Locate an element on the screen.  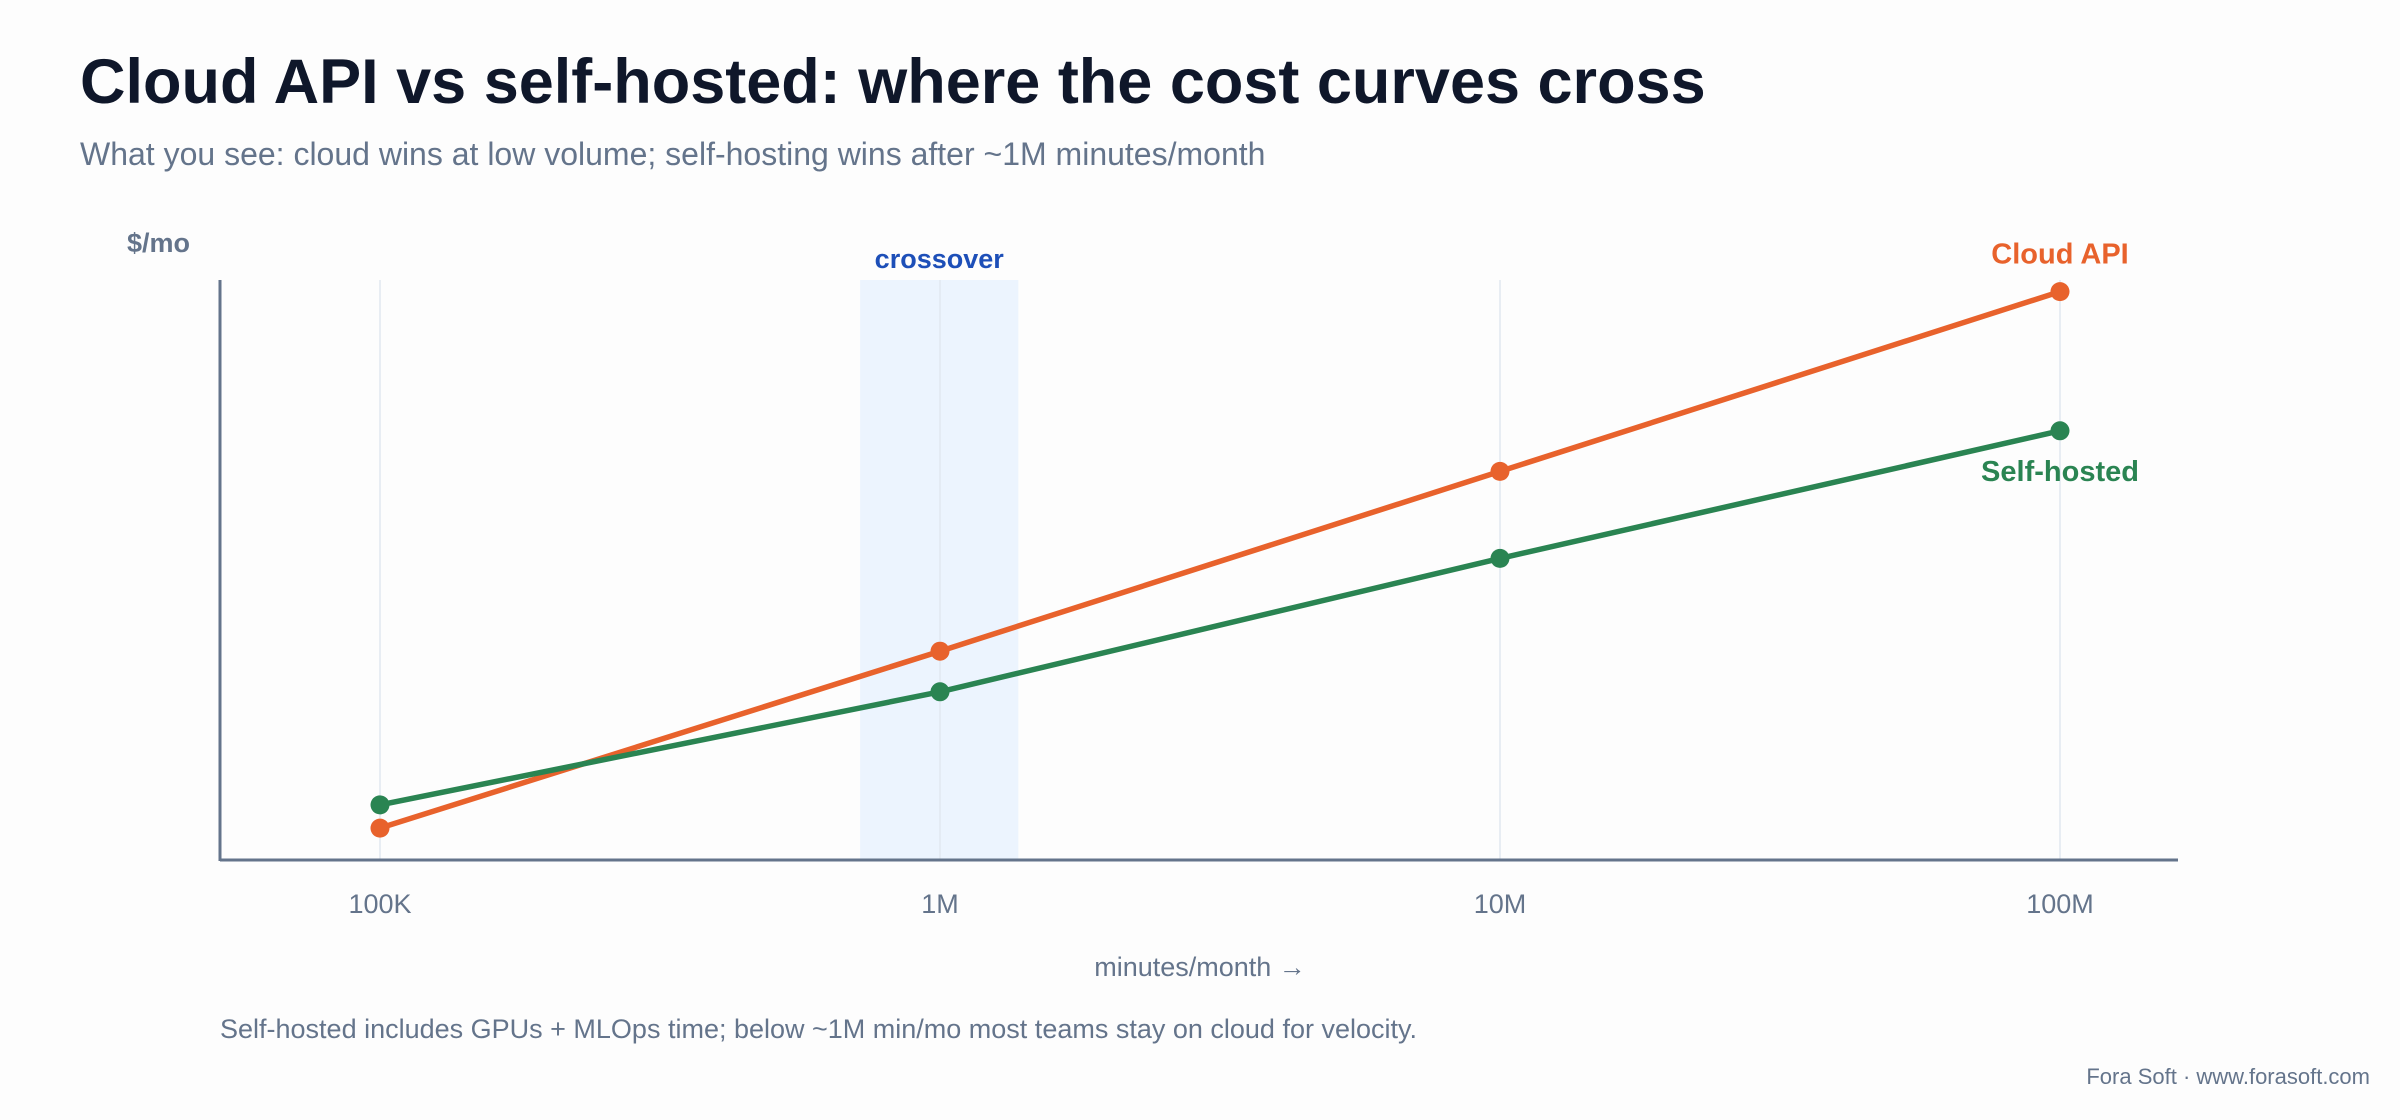
x-tick-label-1m: 1M is located at coordinates (940, 904).